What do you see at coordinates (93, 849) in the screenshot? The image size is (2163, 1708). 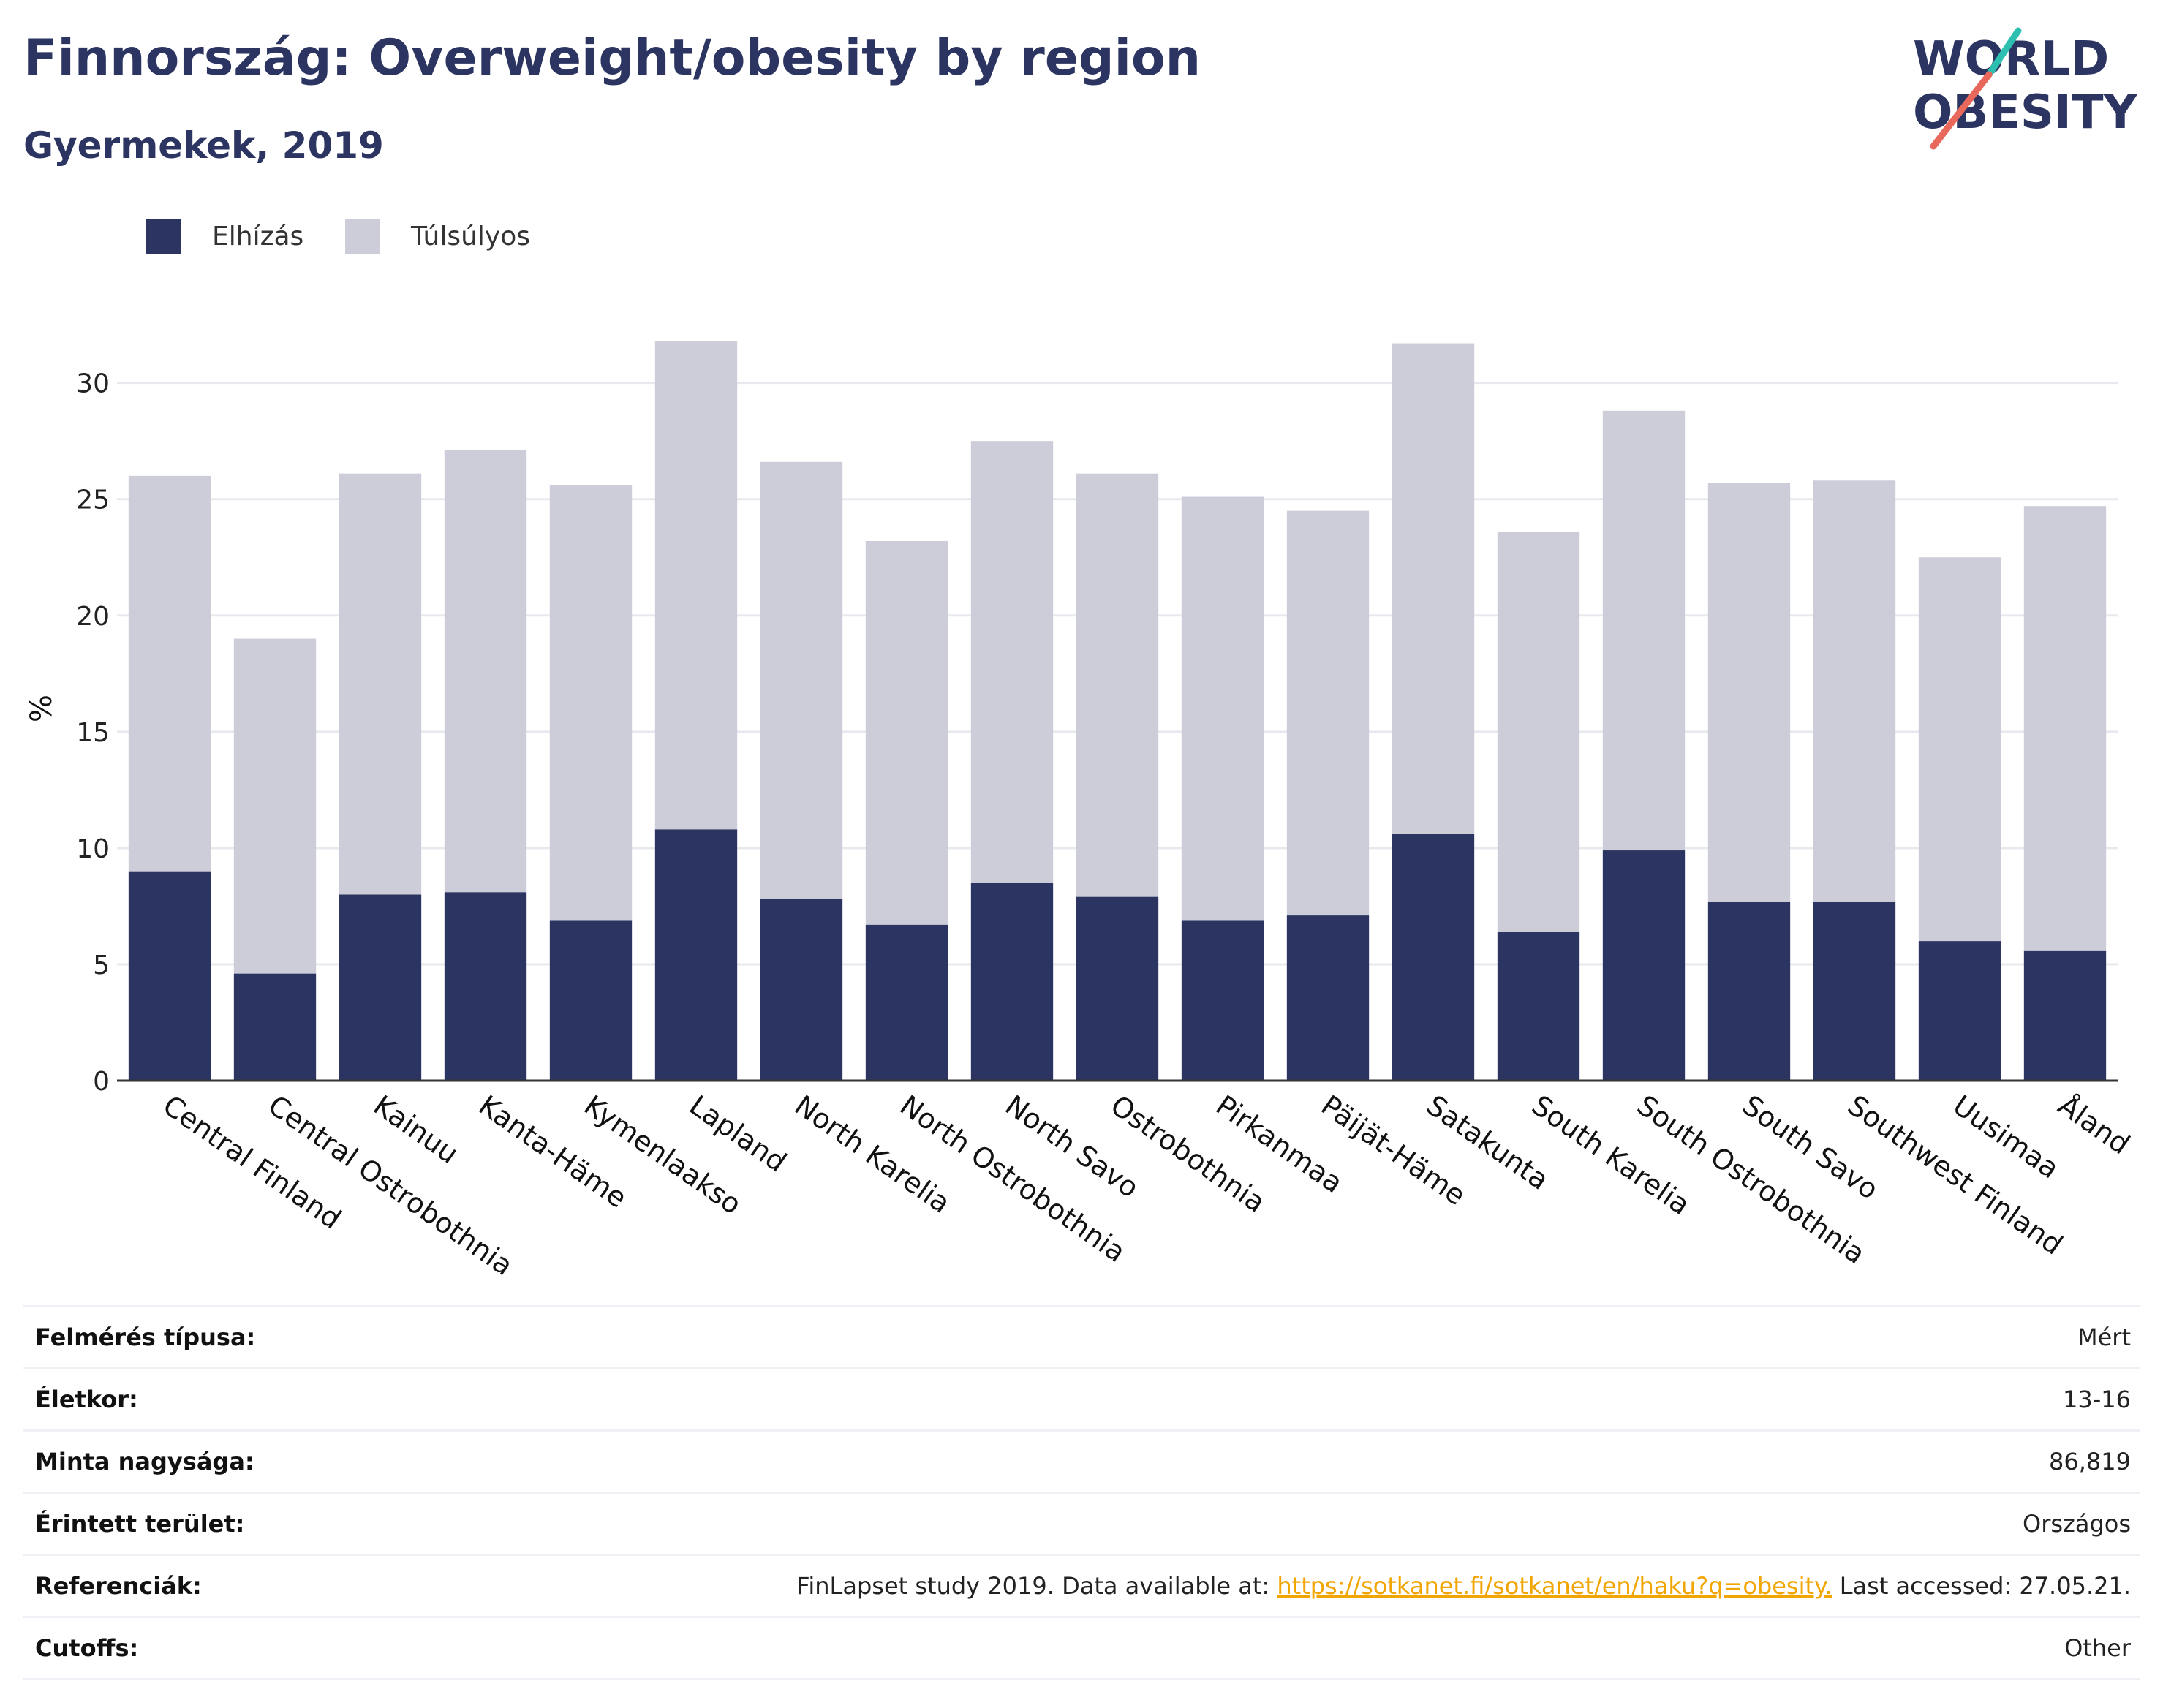 I see `y-tick-label: 10` at bounding box center [93, 849].